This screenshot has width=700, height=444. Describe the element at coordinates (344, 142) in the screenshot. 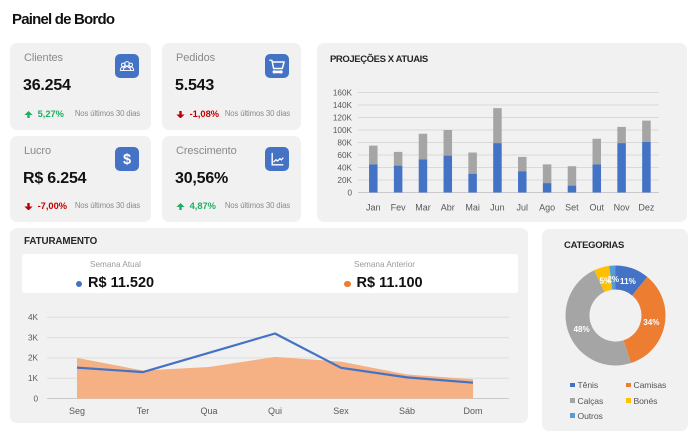

I see `svg-text: 80K` at that location.